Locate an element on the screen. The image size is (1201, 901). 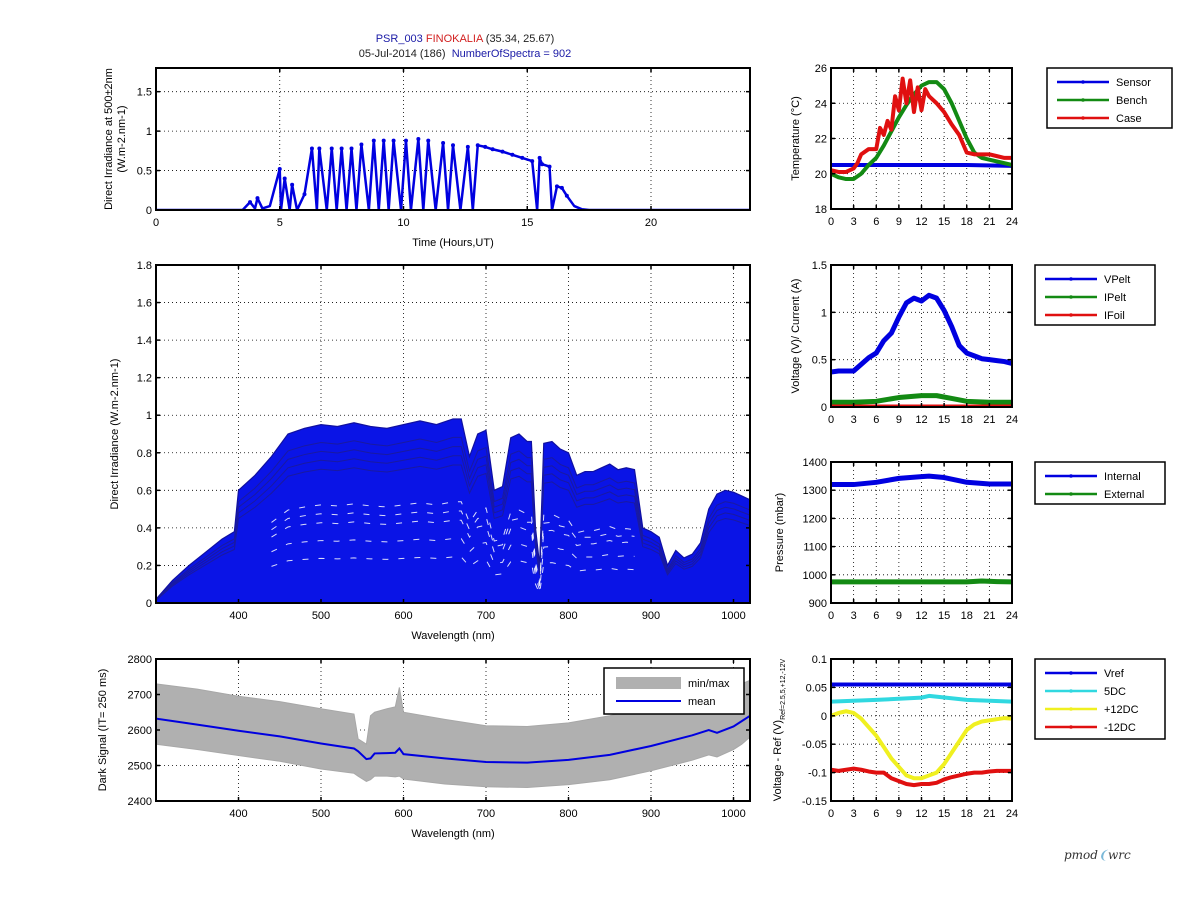
tick-label-x: 700 is located at coordinates (486, 814).